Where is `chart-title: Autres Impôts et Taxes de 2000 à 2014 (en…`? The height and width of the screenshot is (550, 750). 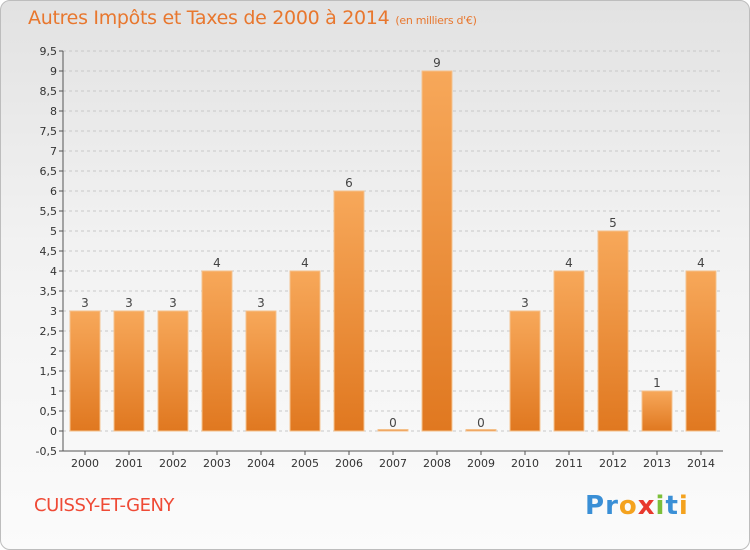 chart-title: Autres Impôts et Taxes de 2000 à 2014 (en… is located at coordinates (252, 18).